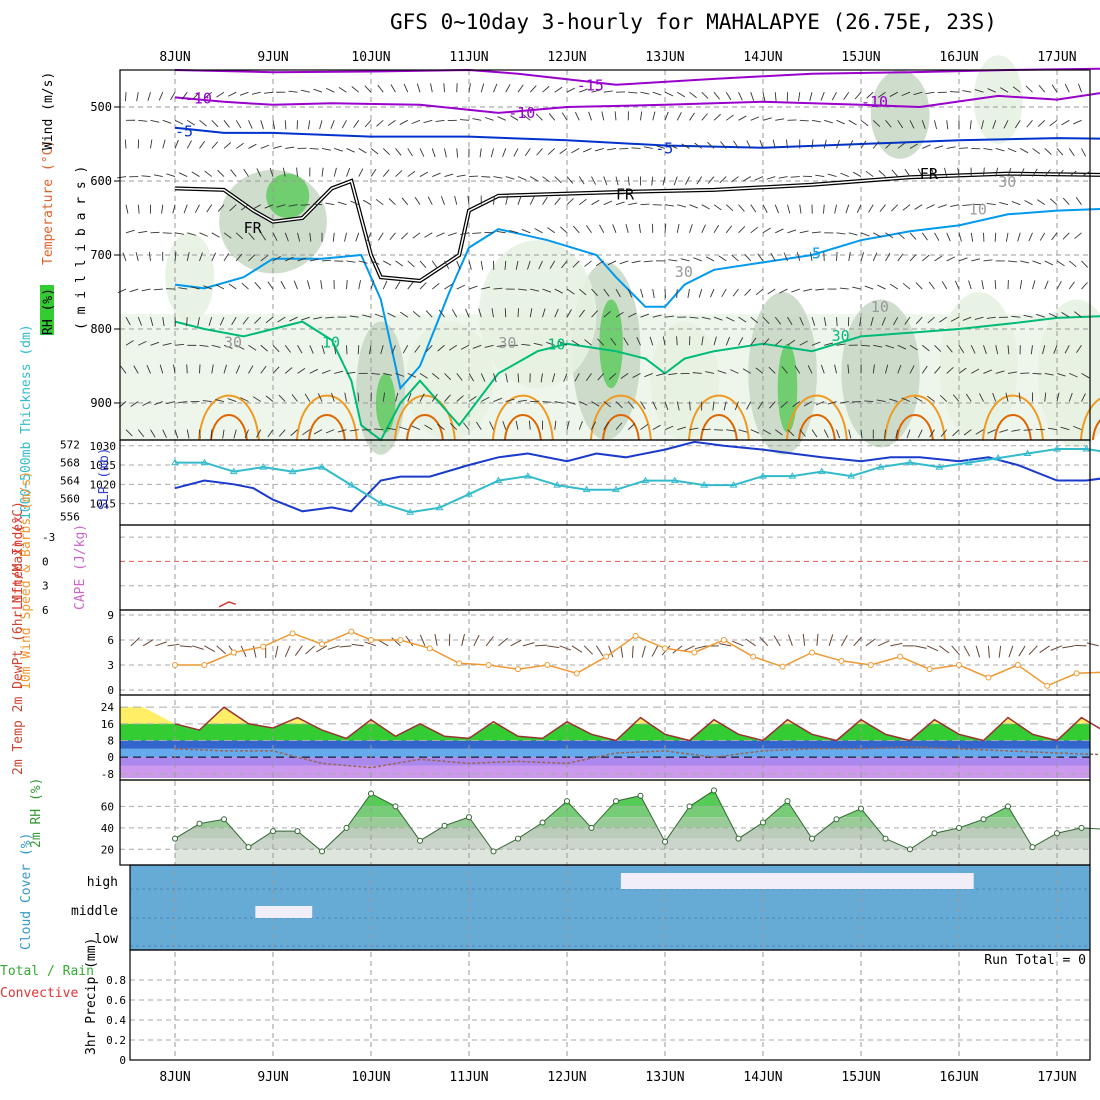 The width and height of the screenshot is (1100, 1100). I want to click on rh-patch, so click(787, 388).